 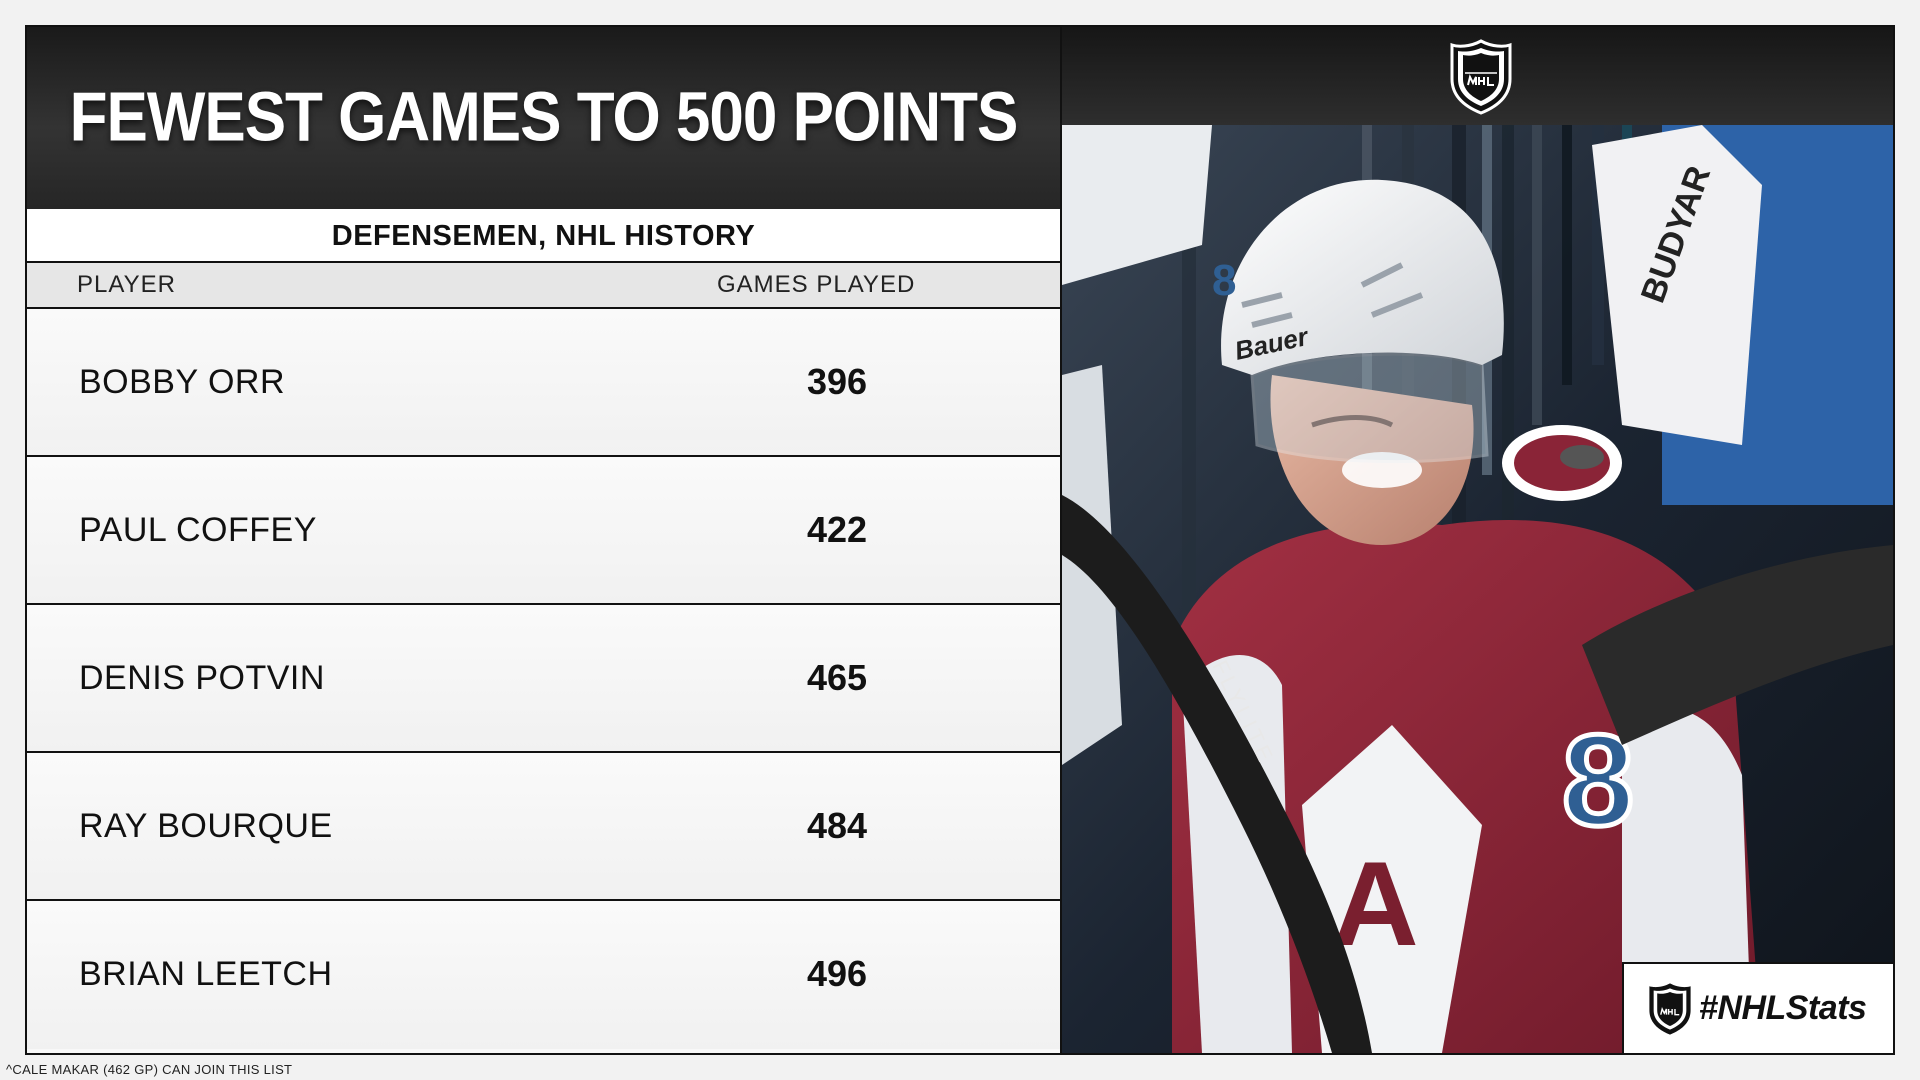 I want to click on title-bar: FEWEST GAMES TO 500 POINTS, so click(x=543, y=118).